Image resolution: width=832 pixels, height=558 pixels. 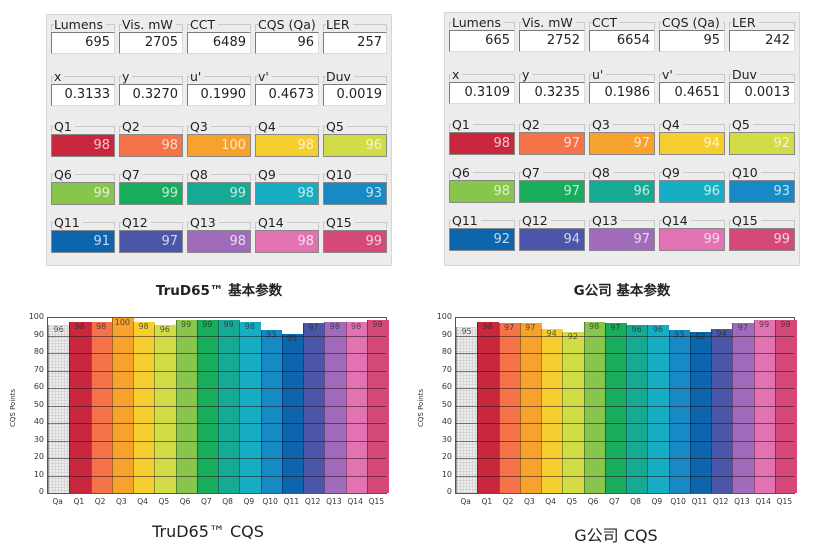 I want to click on x-tick-label: Q14, so click(x=355, y=501).